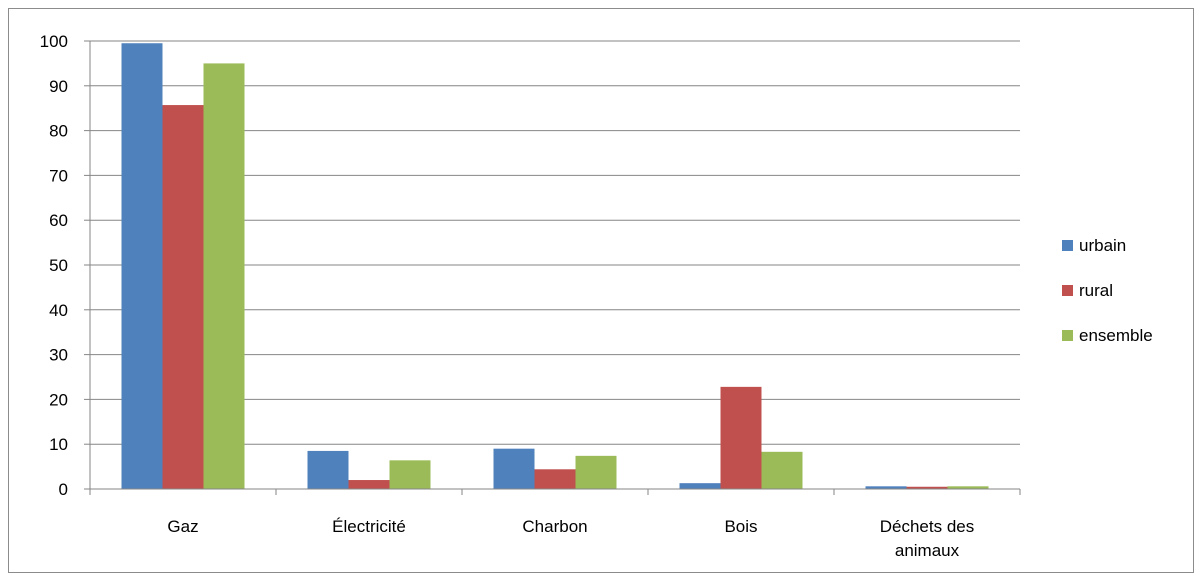 This screenshot has width=1204, height=581. I want to click on x-category-line: Bois, so click(740, 526).